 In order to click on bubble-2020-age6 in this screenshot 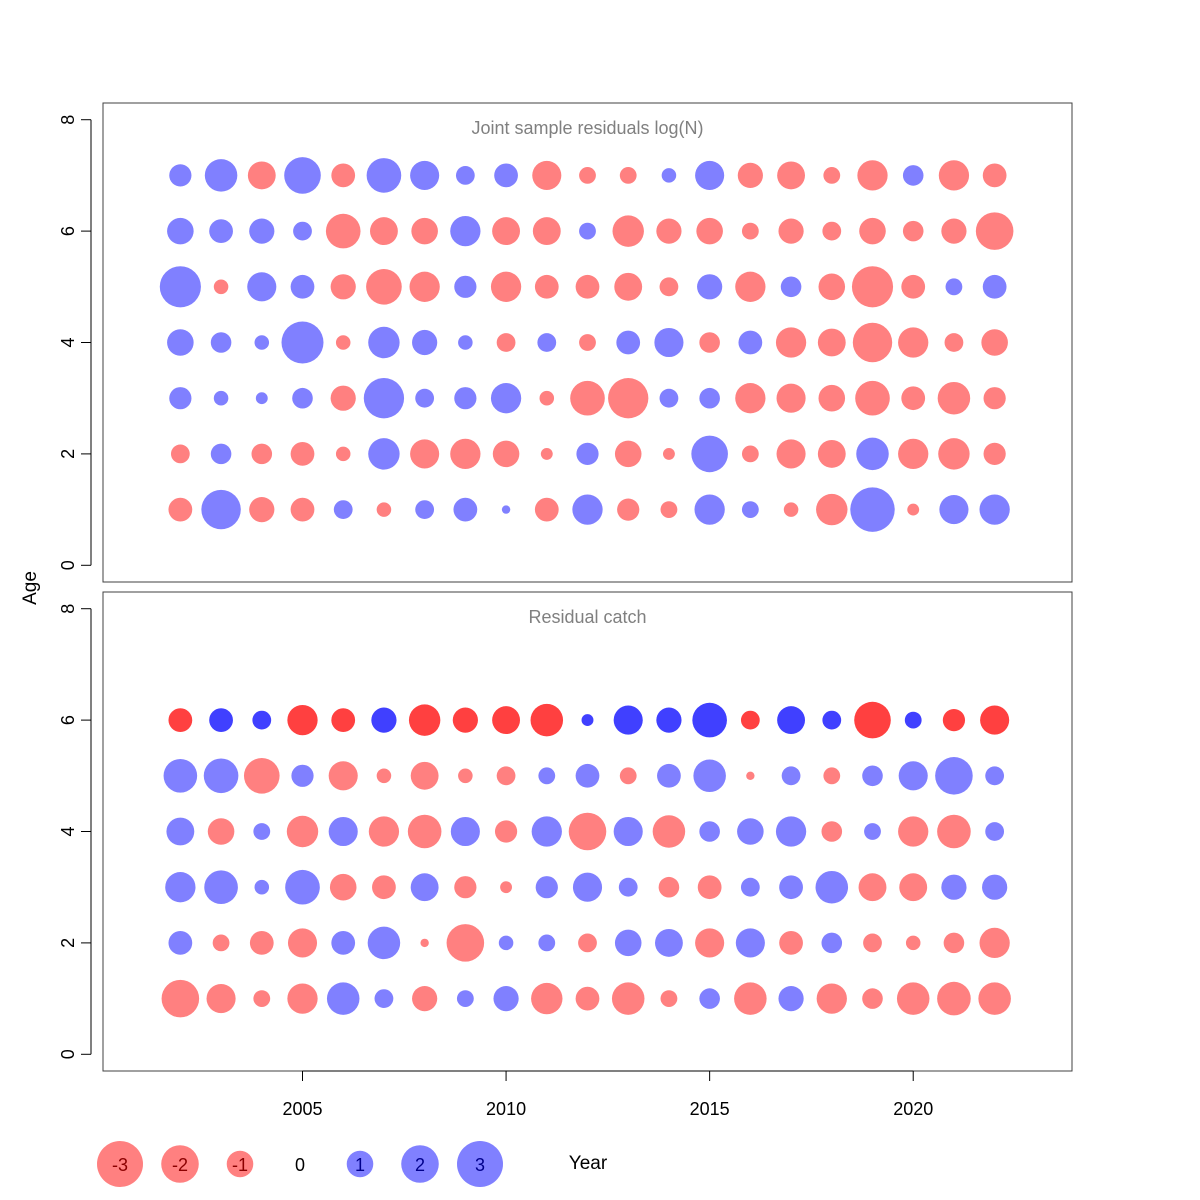, I will do `click(913, 720)`.